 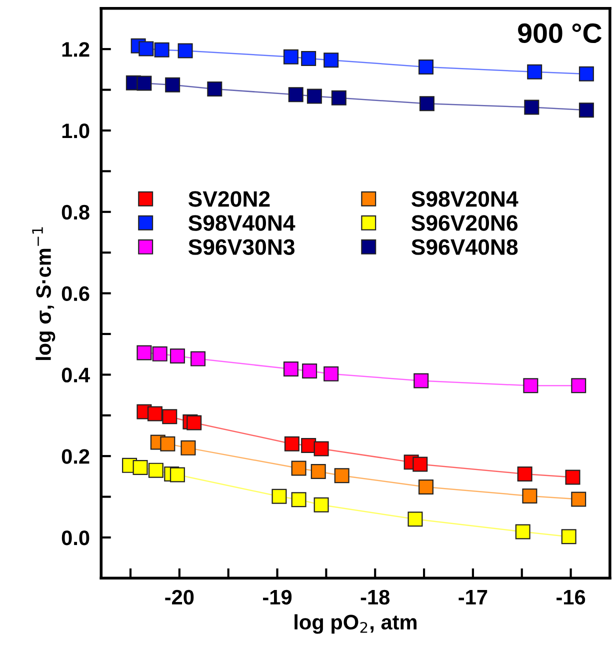 I want to click on x-tick-label: -19, so click(x=277, y=597).